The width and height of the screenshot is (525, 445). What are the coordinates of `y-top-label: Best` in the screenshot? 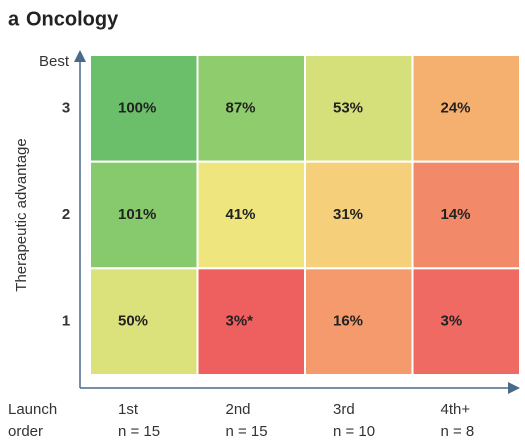 It's located at (54, 61).